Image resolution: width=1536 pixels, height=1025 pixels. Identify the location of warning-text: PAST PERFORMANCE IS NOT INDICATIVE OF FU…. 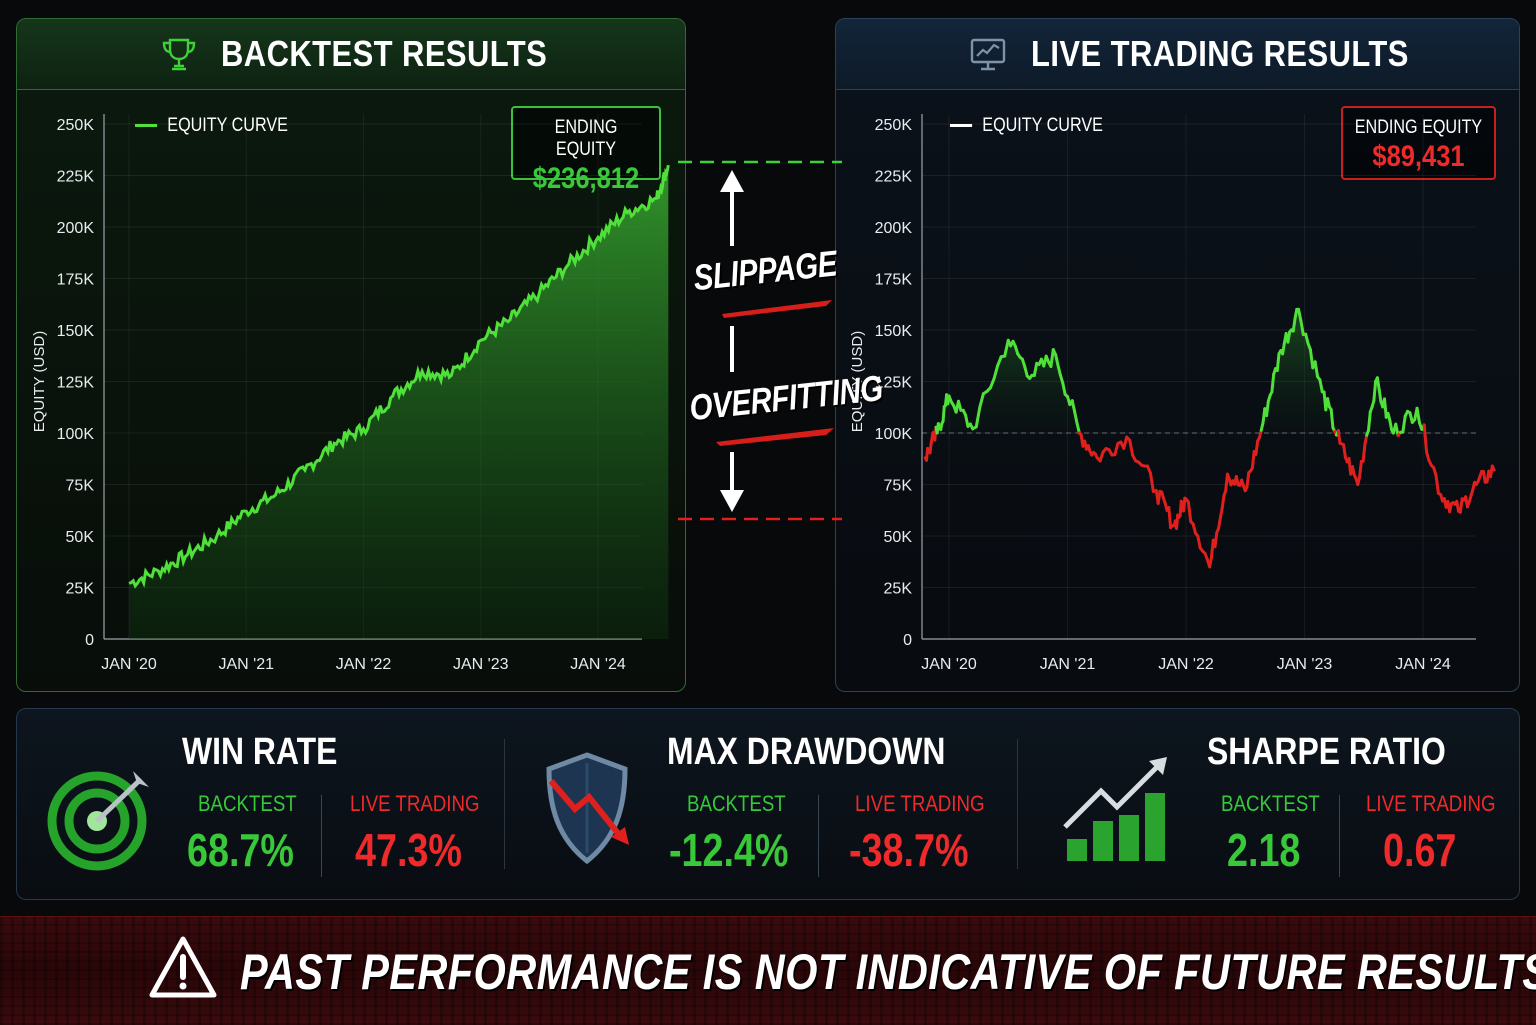
(888, 972).